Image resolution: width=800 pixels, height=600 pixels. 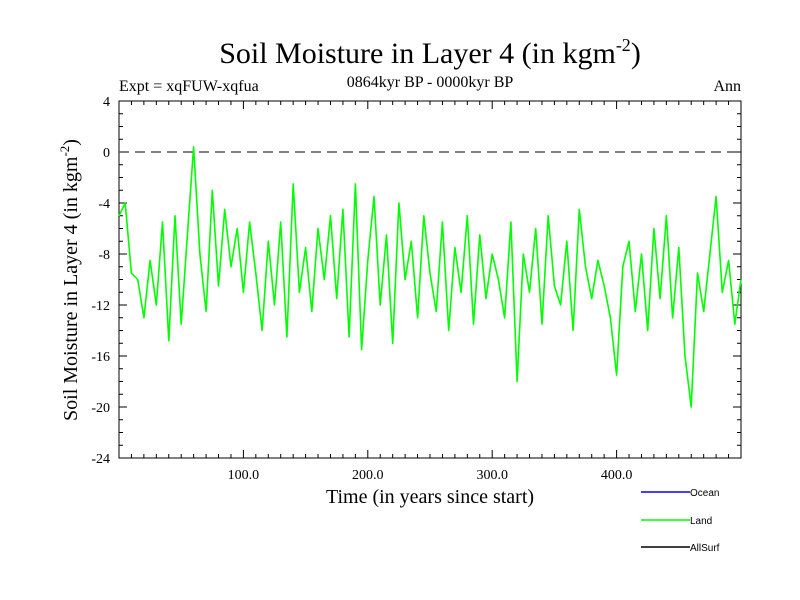 I want to click on y-axis-label: Soil Moisture in Layer 4 (in kgm-2), so click(x=69, y=280).